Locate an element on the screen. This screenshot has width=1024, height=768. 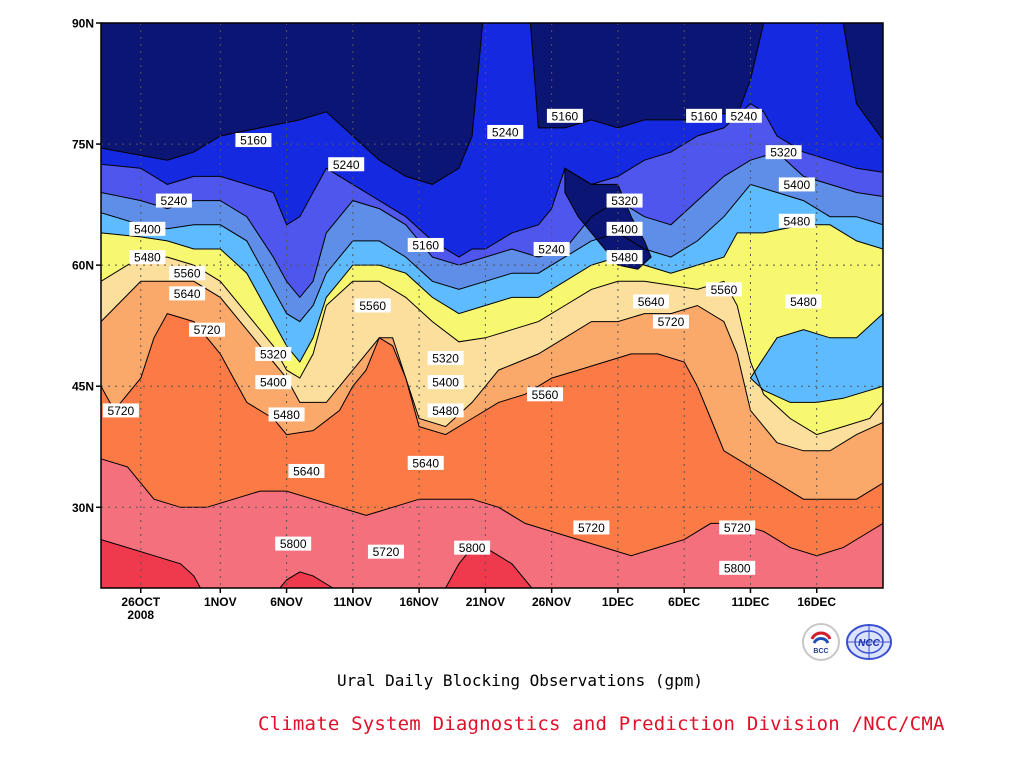
ncc-logo: NCC is located at coordinates (868, 642).